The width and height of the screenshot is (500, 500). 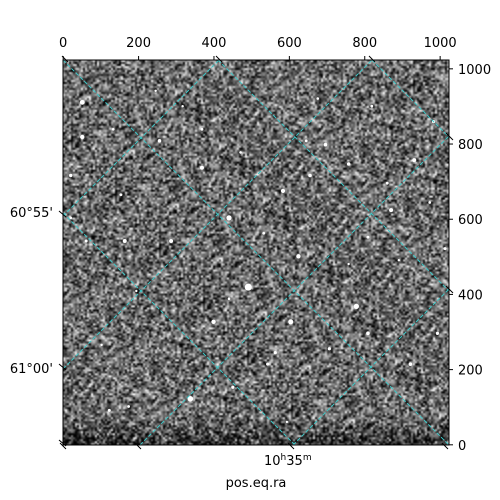 What do you see at coordinates (31, 369) in the screenshot?
I see `dec-label-2: 61°00'` at bounding box center [31, 369].